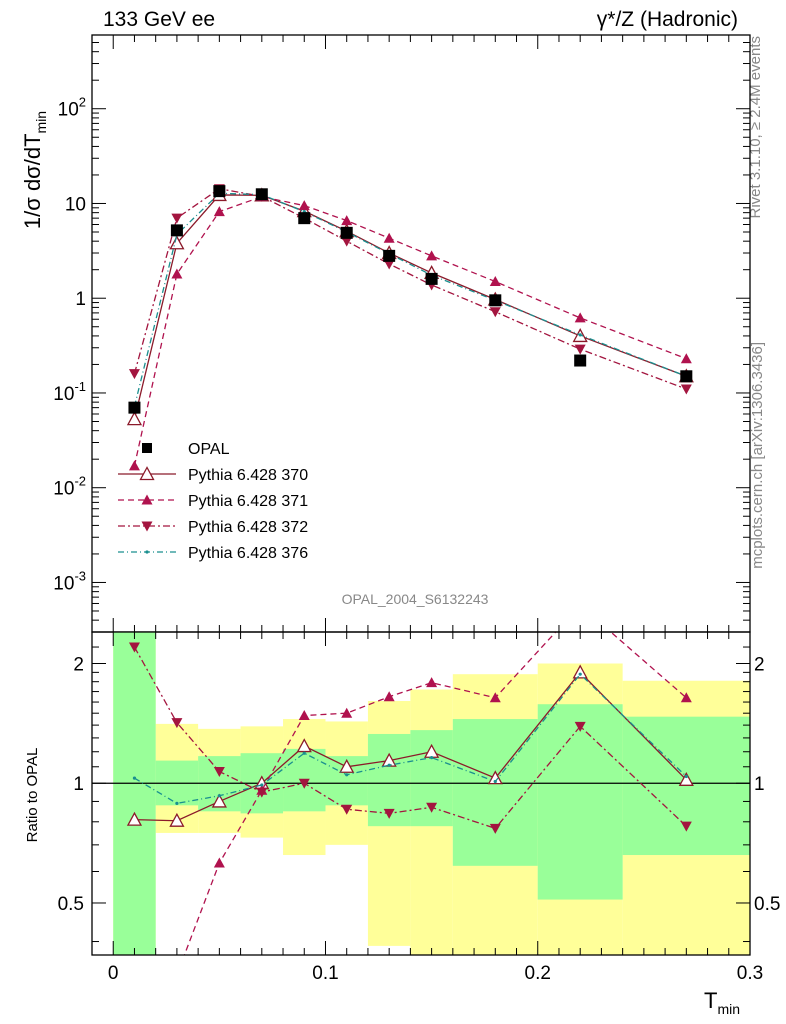 This screenshot has width=786, height=1024. I want to click on main-y-axis-label: 1/σ dσ/dTmin, so click(34, 170).